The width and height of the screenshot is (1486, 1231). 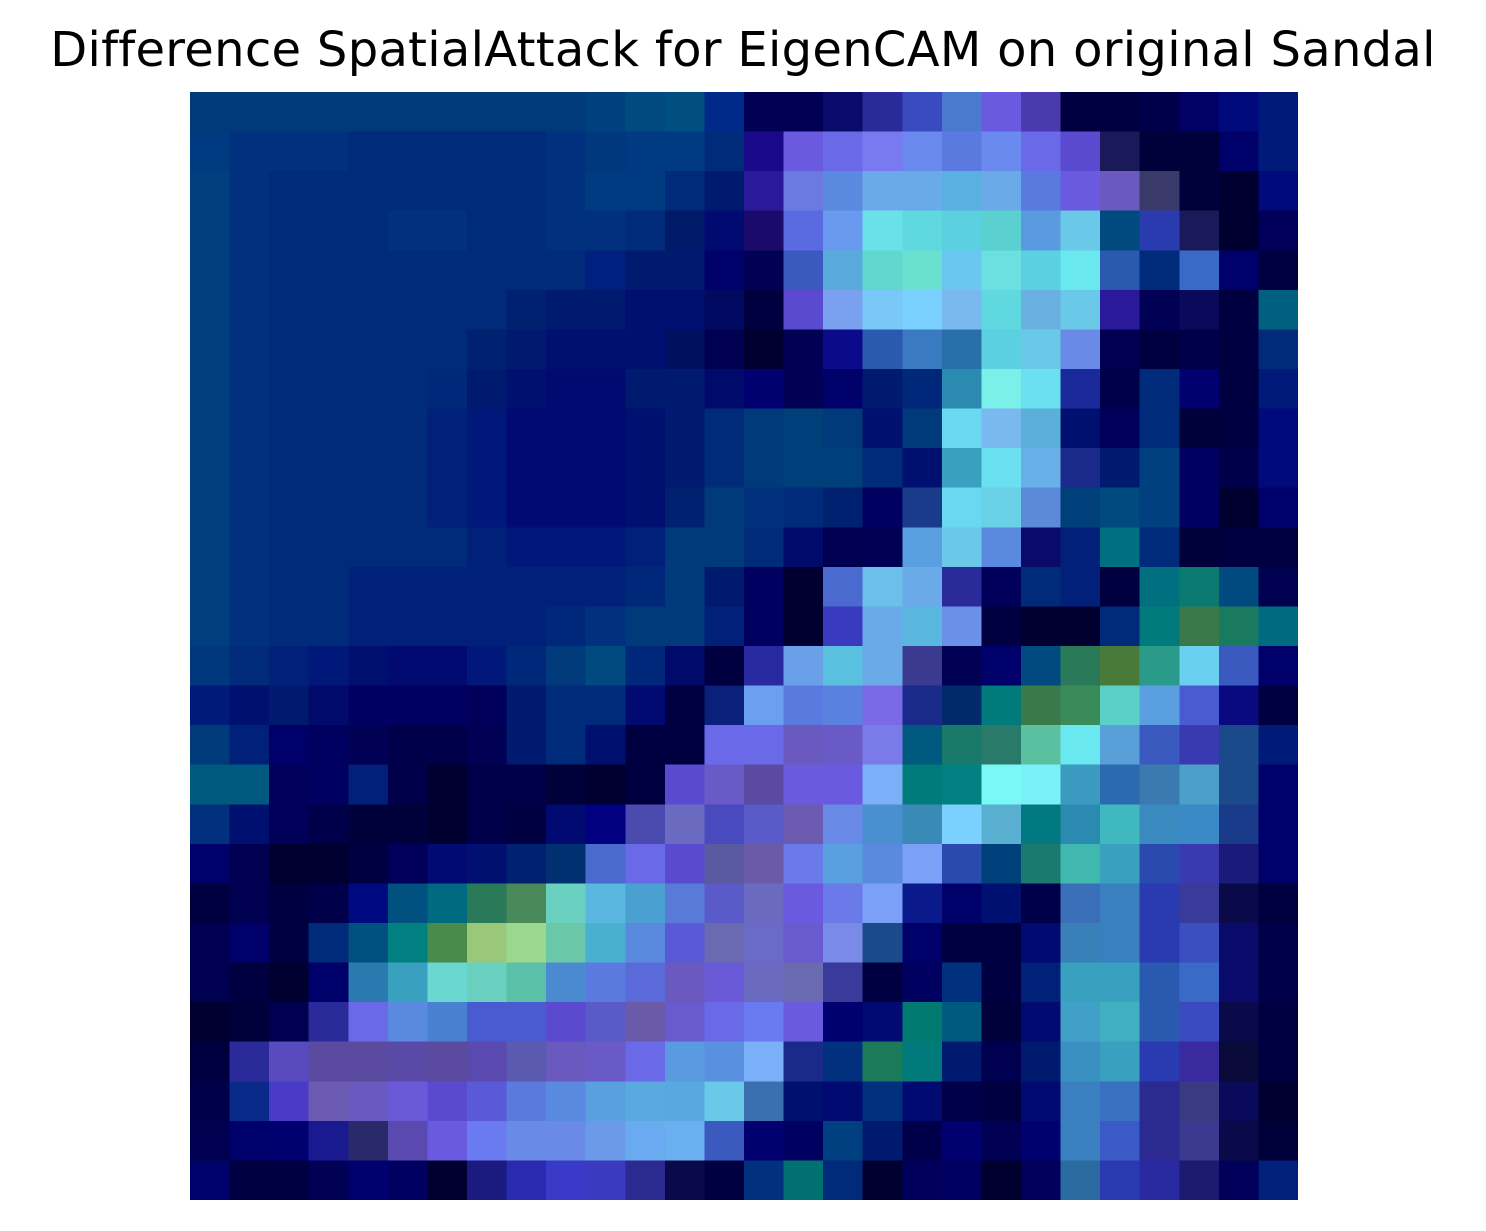 What do you see at coordinates (566, 1180) in the screenshot?
I see `heatmap-cell-r27-c9` at bounding box center [566, 1180].